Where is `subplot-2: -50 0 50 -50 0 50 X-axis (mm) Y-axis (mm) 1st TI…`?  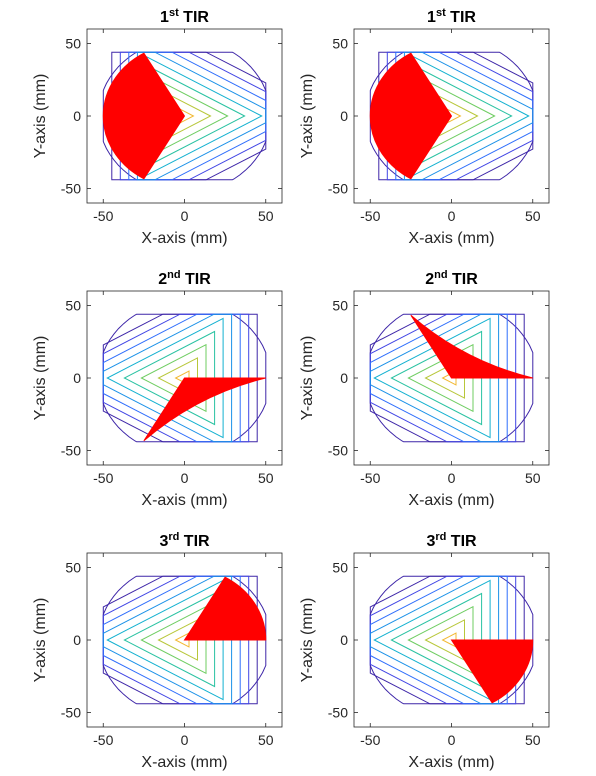
subplot-2: -50 0 50 -50 0 50 X-axis (mm) Y-axis (mm) 1st TI… is located at coordinates (424, 127).